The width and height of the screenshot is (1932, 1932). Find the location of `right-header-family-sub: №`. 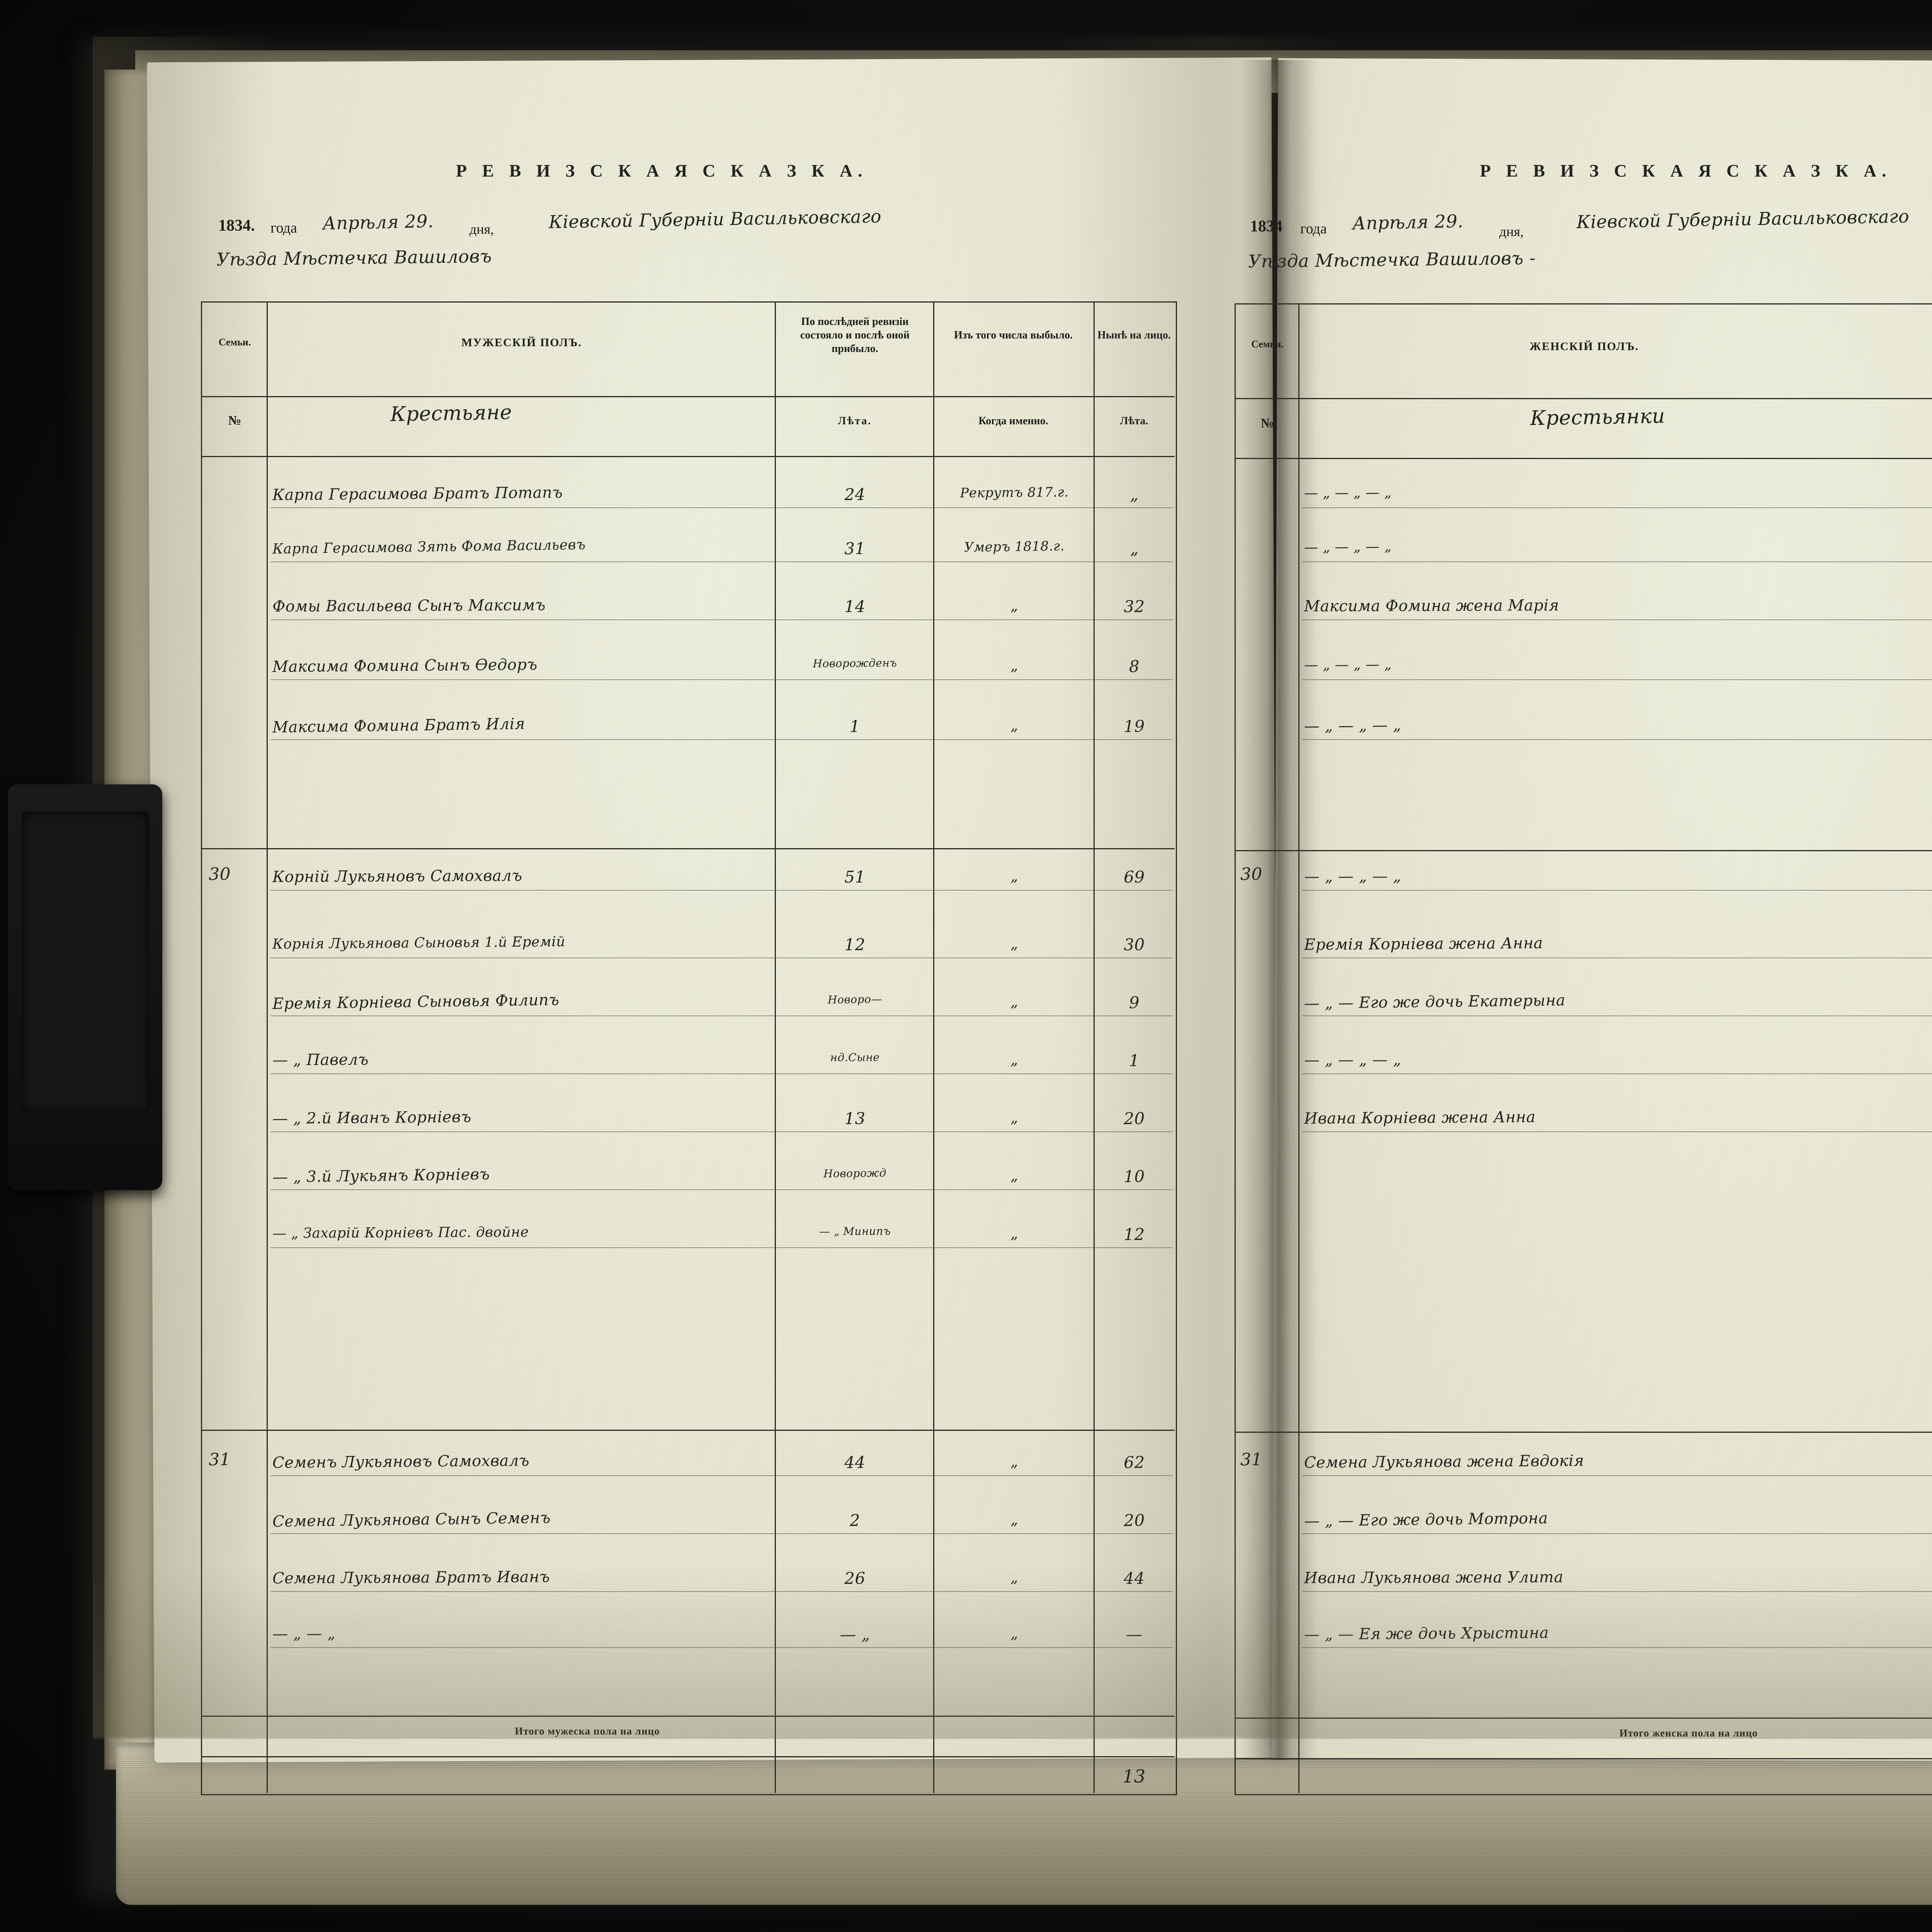

right-header-family-sub: № is located at coordinates (1267, 423).